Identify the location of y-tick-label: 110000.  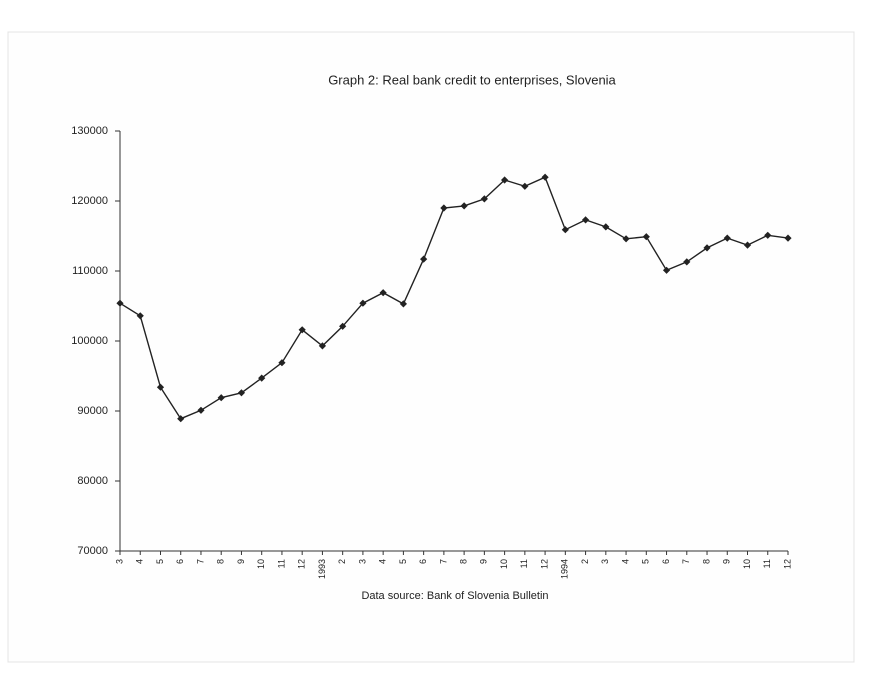
(90, 271).